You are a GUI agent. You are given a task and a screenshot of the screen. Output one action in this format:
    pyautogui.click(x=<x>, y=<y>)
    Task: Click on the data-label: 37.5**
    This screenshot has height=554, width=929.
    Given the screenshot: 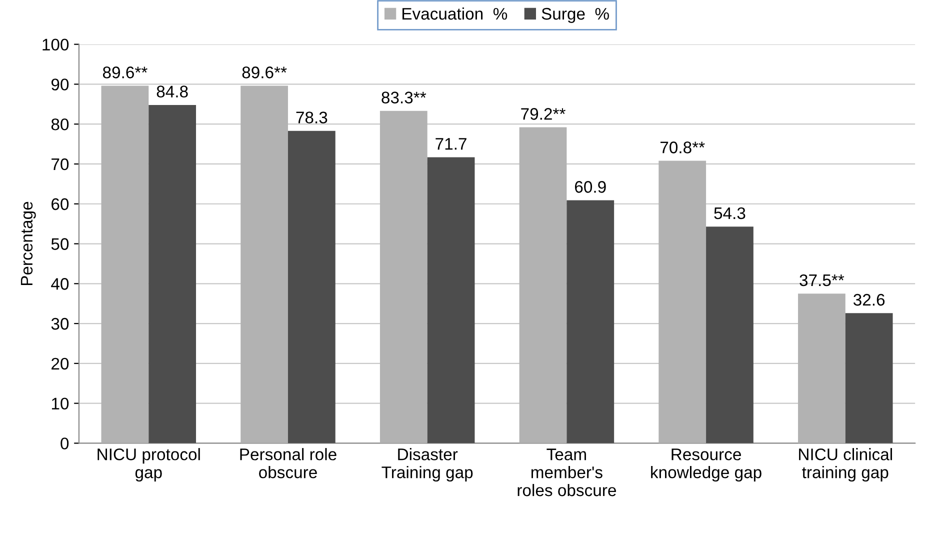 What is the action you would take?
    pyautogui.click(x=822, y=280)
    